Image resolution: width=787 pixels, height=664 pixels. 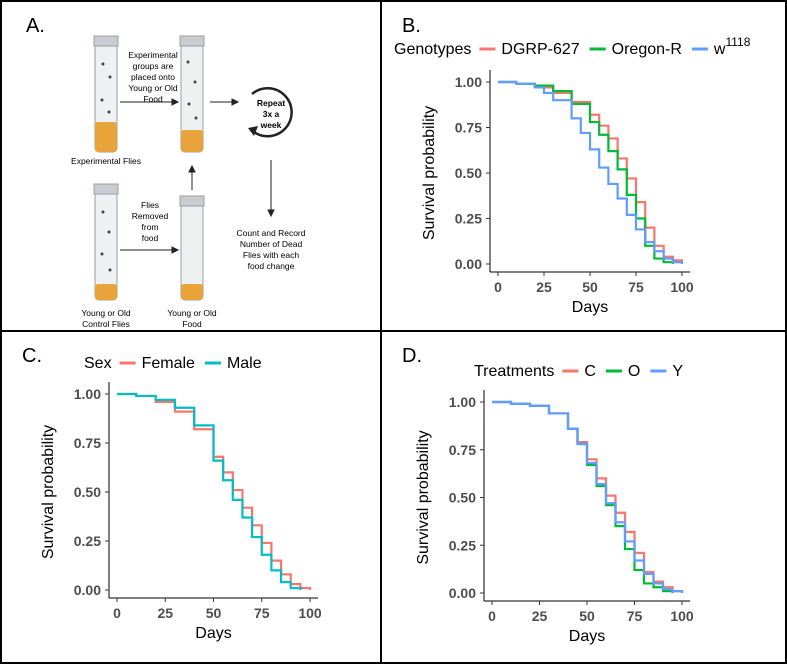 What do you see at coordinates (150, 238) in the screenshot?
I see `flies-removed-line: food` at bounding box center [150, 238].